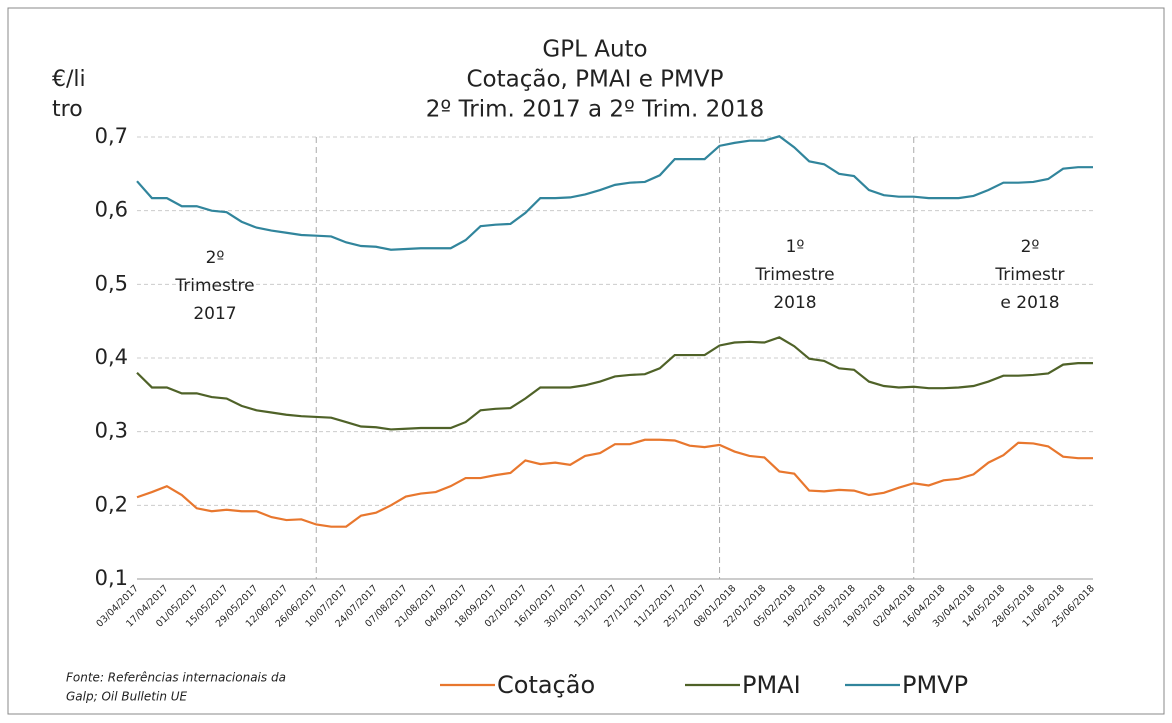 The height and width of the screenshot is (723, 1172). I want to click on annotation: 2017, so click(214, 314).